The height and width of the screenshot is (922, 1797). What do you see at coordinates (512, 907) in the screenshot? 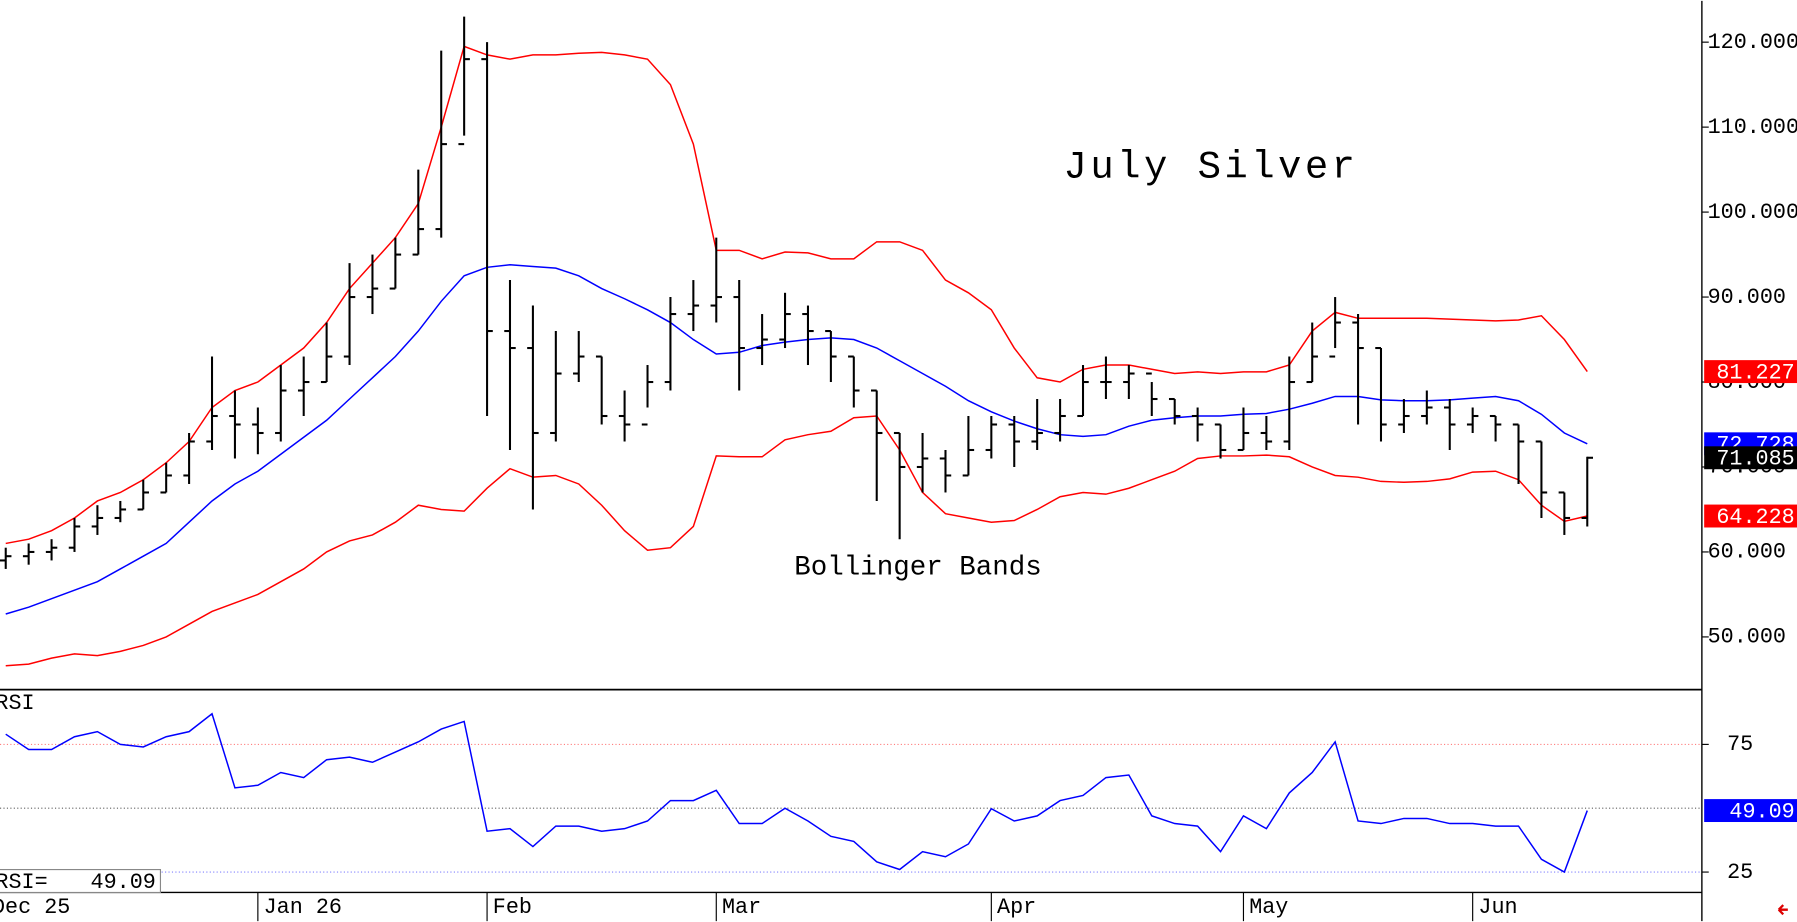
I see `x-tick-label: Feb` at bounding box center [512, 907].